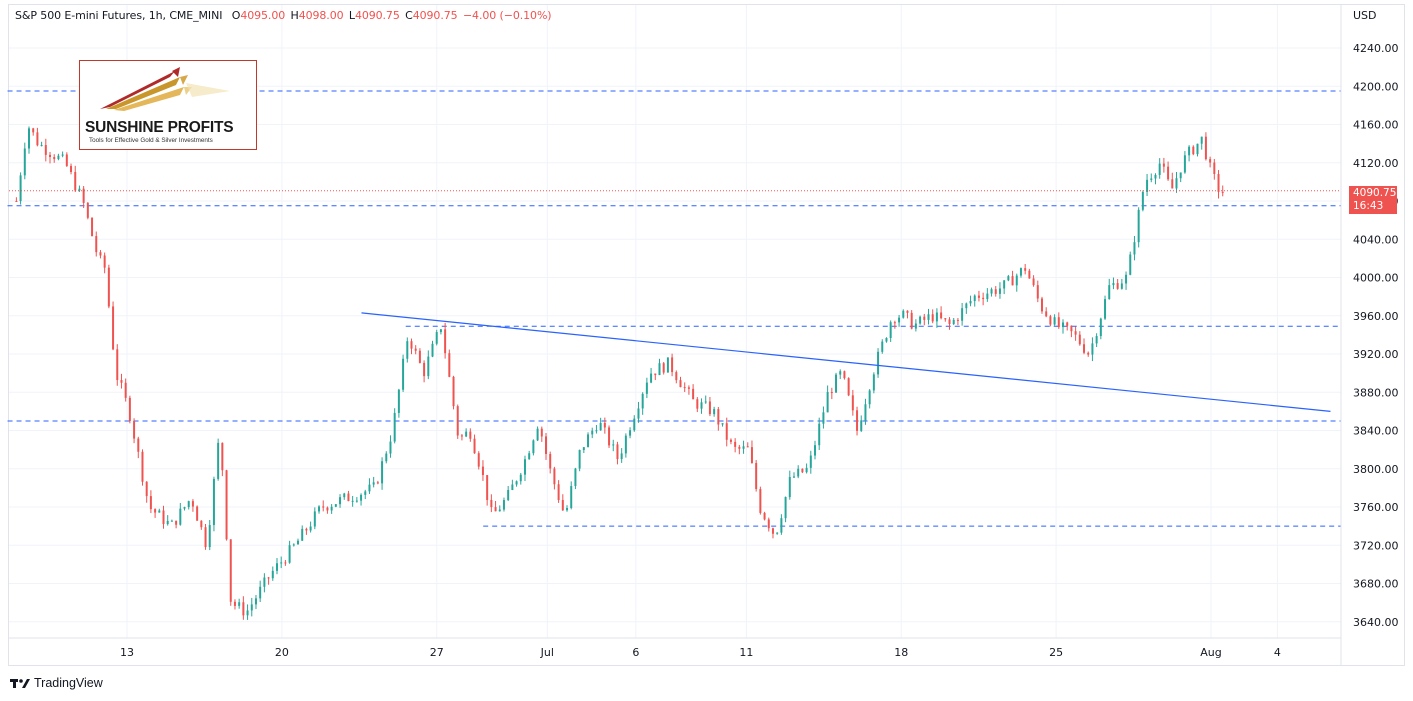  Describe the element at coordinates (547, 652) in the screenshot. I see `x-tick-label: Jul` at that location.